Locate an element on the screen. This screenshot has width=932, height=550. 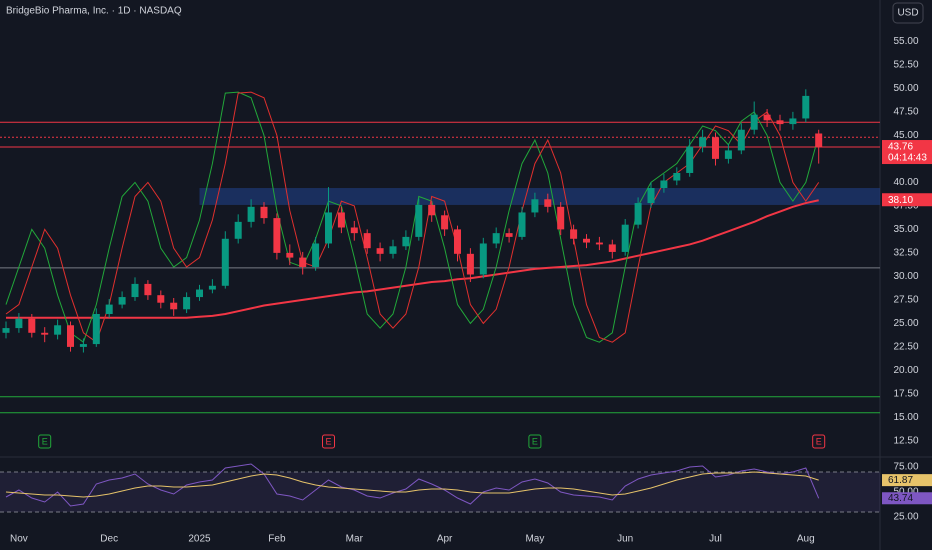
rsi-band is located at coordinates (440, 492).